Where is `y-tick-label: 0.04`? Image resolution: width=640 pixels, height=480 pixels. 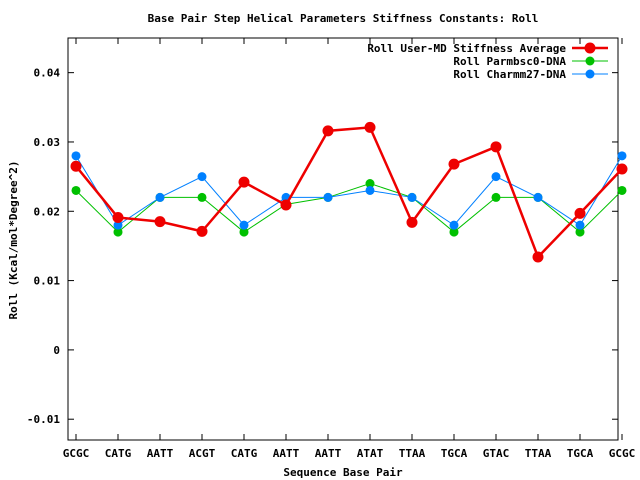
y-tick-label: 0.04 is located at coordinates (47, 73).